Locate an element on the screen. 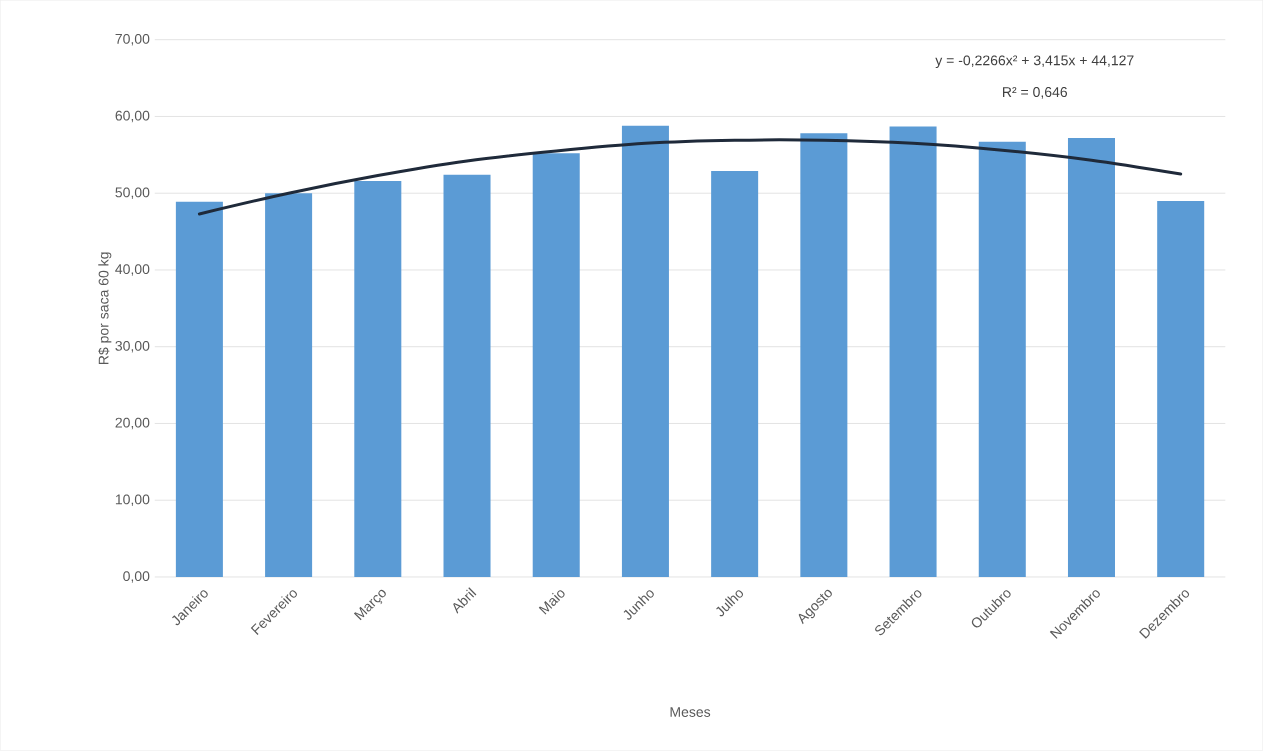 This screenshot has height=751, width=1263. y-tick-label: 50,00 is located at coordinates (132, 193).